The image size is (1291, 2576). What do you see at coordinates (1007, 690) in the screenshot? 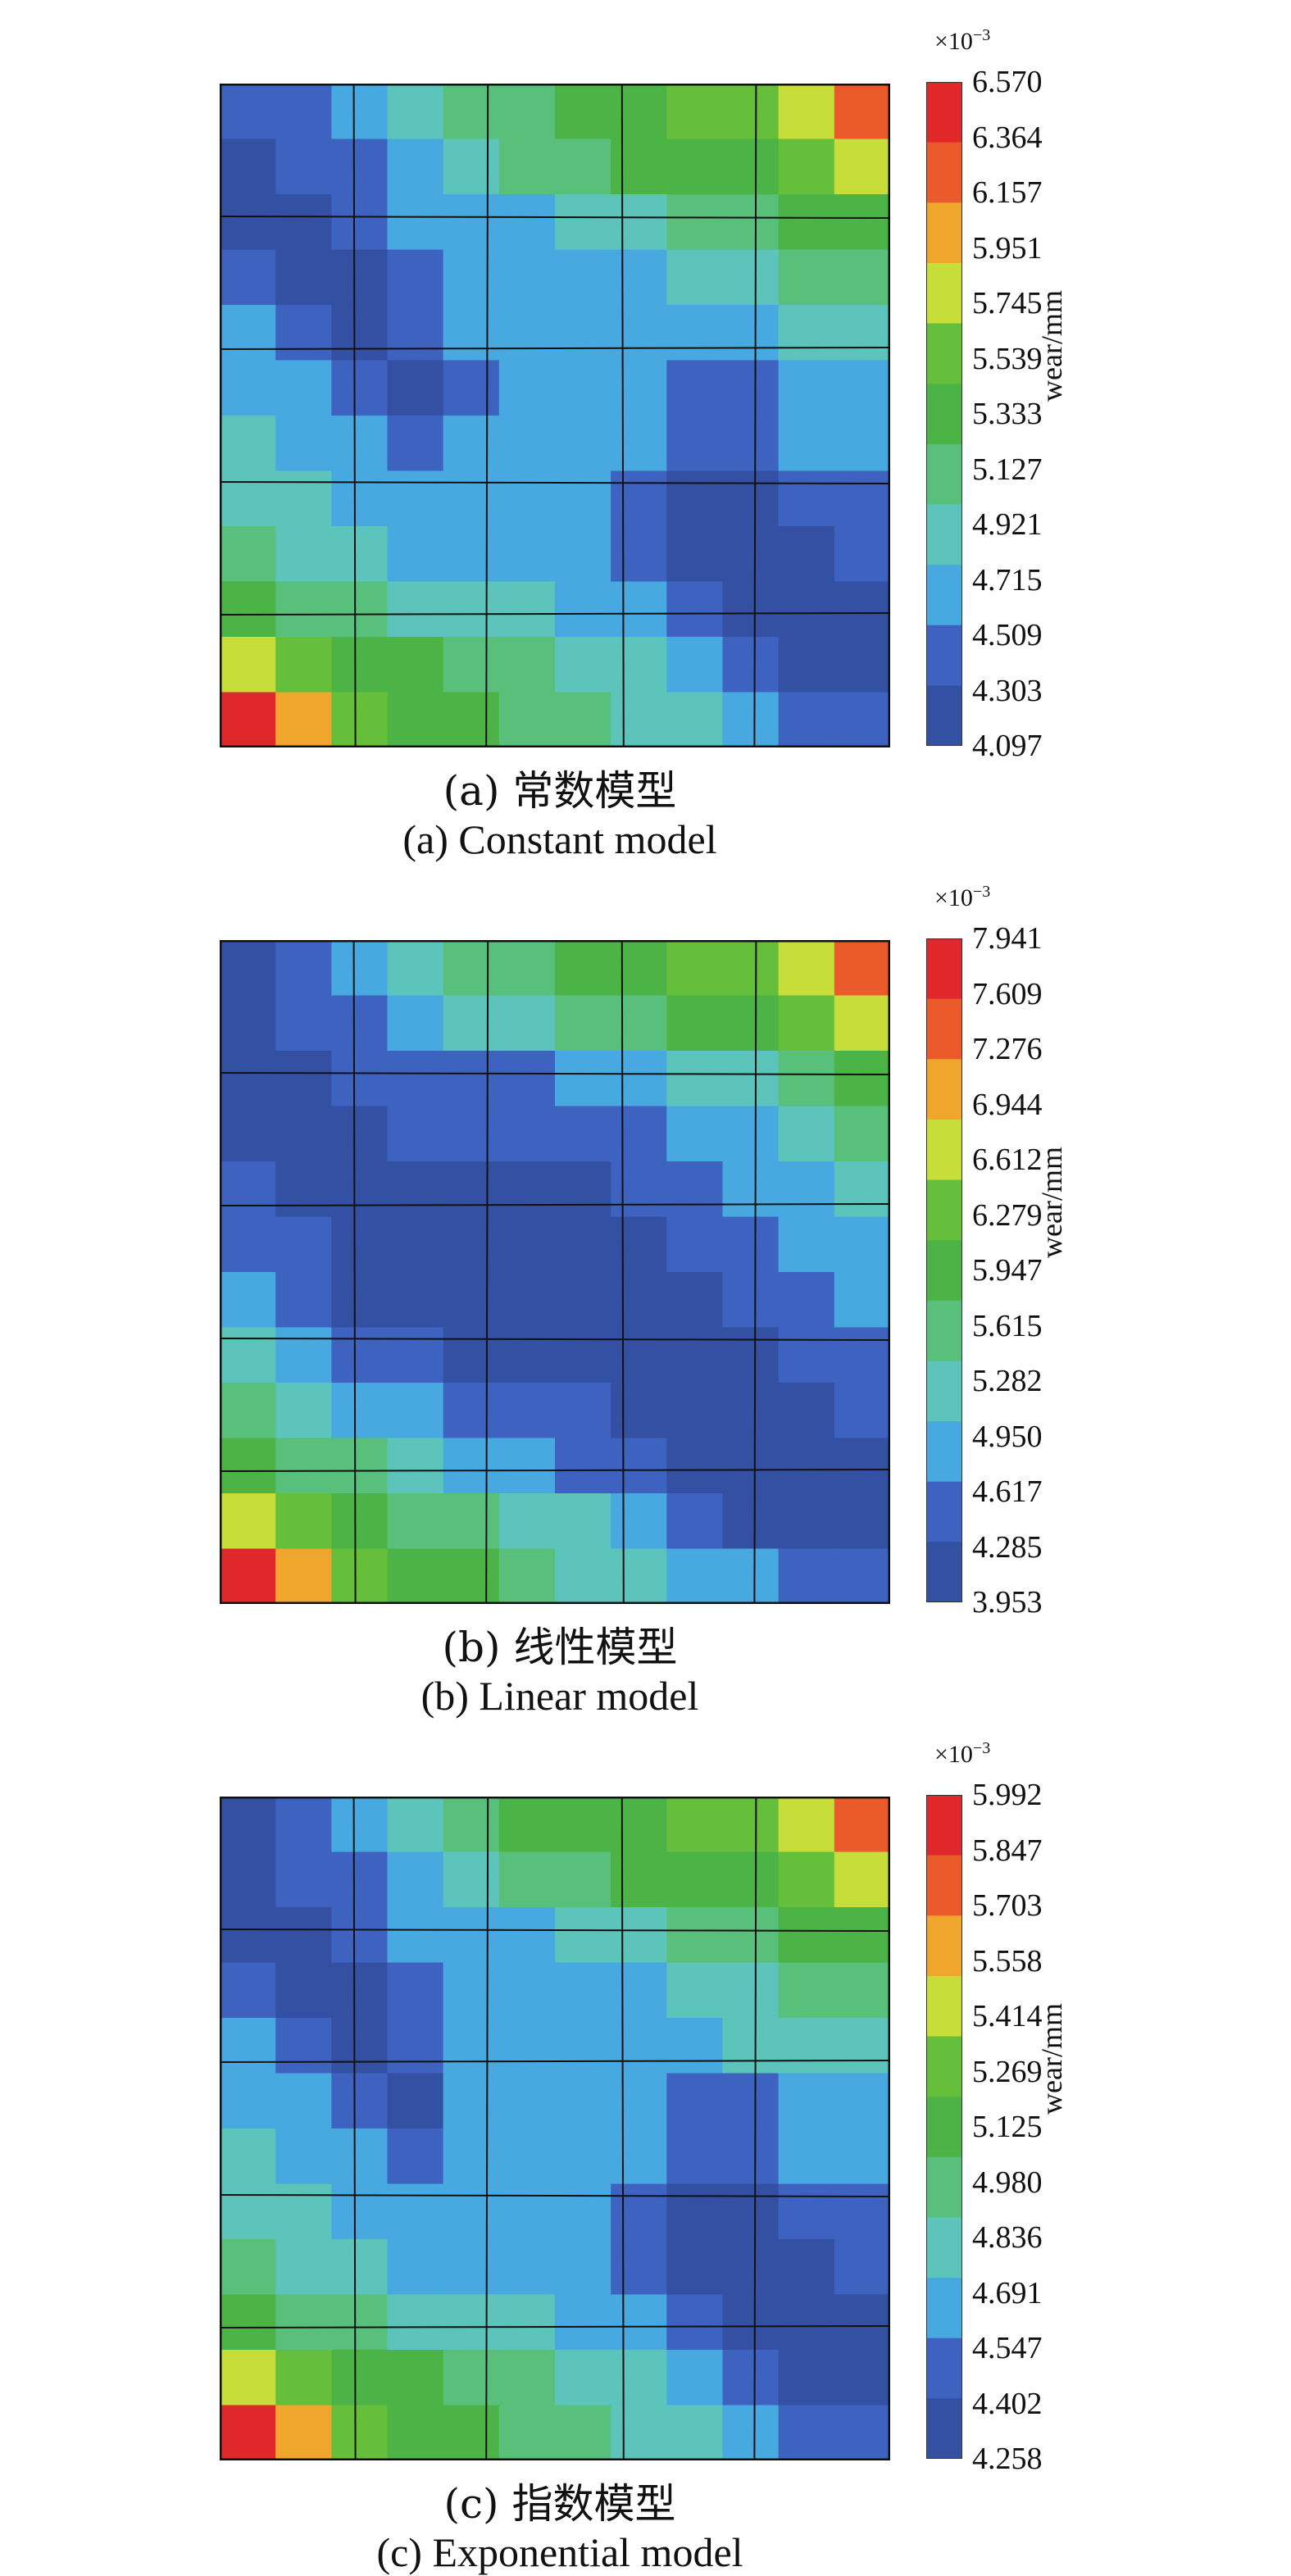
I see `colorbar-tick-label: 4.303` at bounding box center [1007, 690].